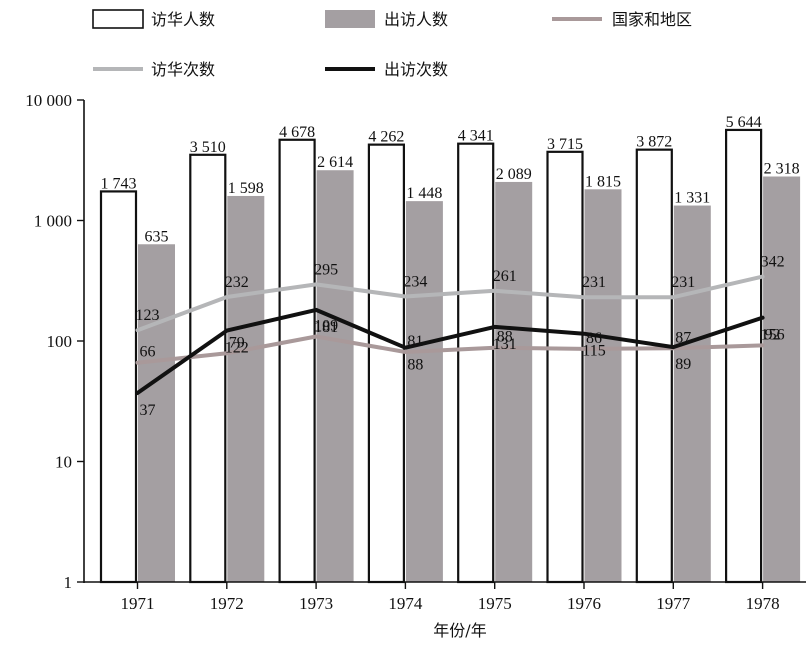 The height and width of the screenshot is (647, 812). I want to click on bar-visits-to-china-1973, so click(297, 361).